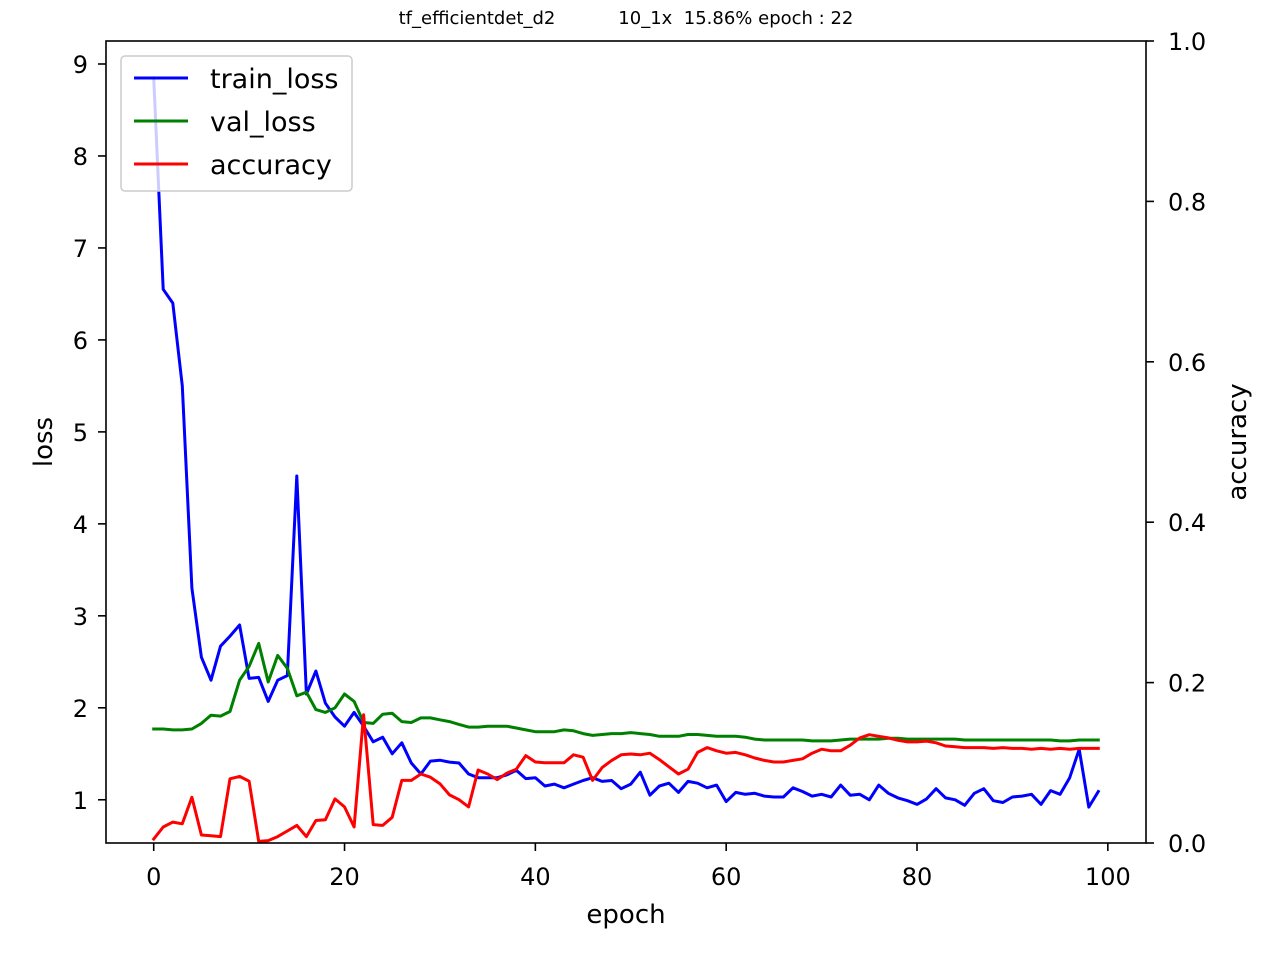  I want to click on legend: train_loss val_loss accuracy, so click(236, 123).